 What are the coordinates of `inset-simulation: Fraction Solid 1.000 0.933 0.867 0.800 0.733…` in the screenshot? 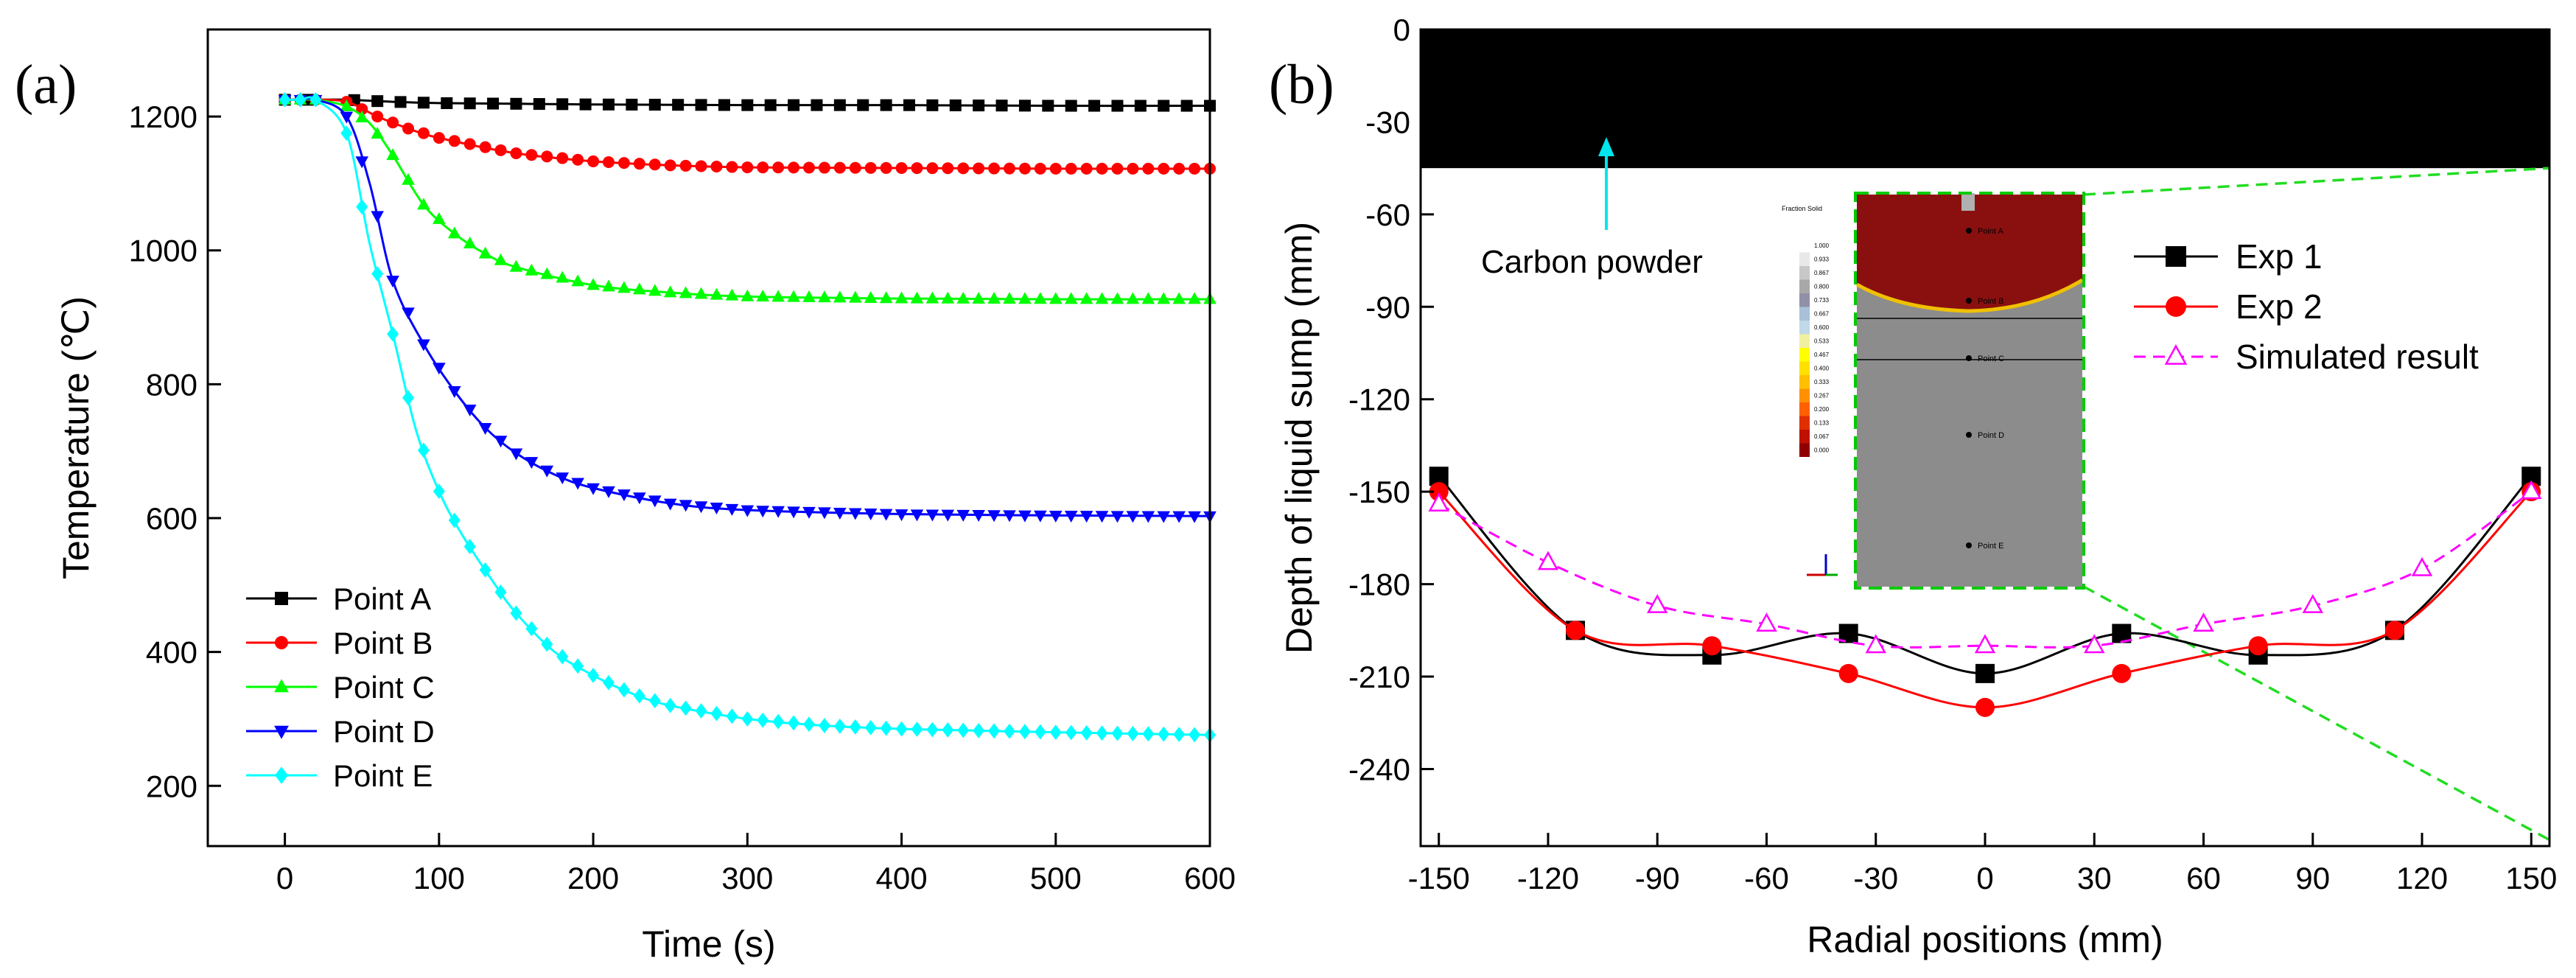 It's located at (1933, 391).